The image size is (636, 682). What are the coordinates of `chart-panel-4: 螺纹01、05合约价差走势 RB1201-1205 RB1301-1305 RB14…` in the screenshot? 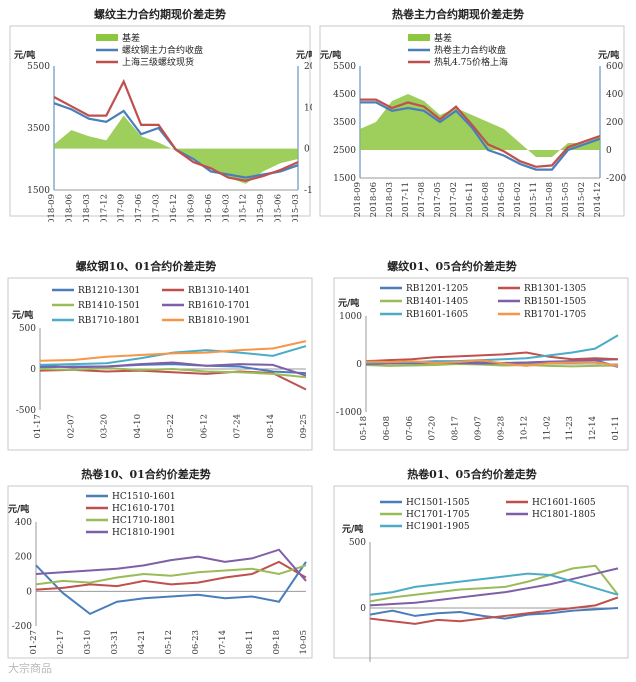 It's located at (482, 356).